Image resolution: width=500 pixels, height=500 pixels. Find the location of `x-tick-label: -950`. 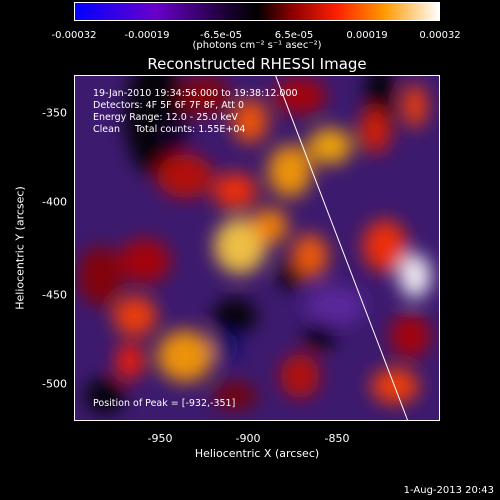

x-tick-label: -950 is located at coordinates (160, 438).